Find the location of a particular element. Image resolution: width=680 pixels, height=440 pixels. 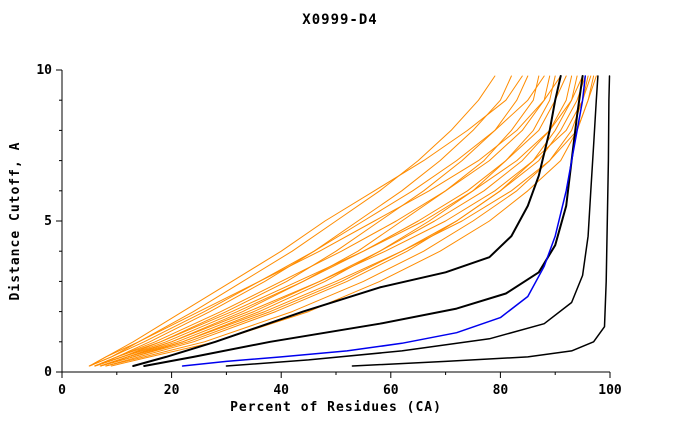

x-tick-label: 20 is located at coordinates (172, 390).